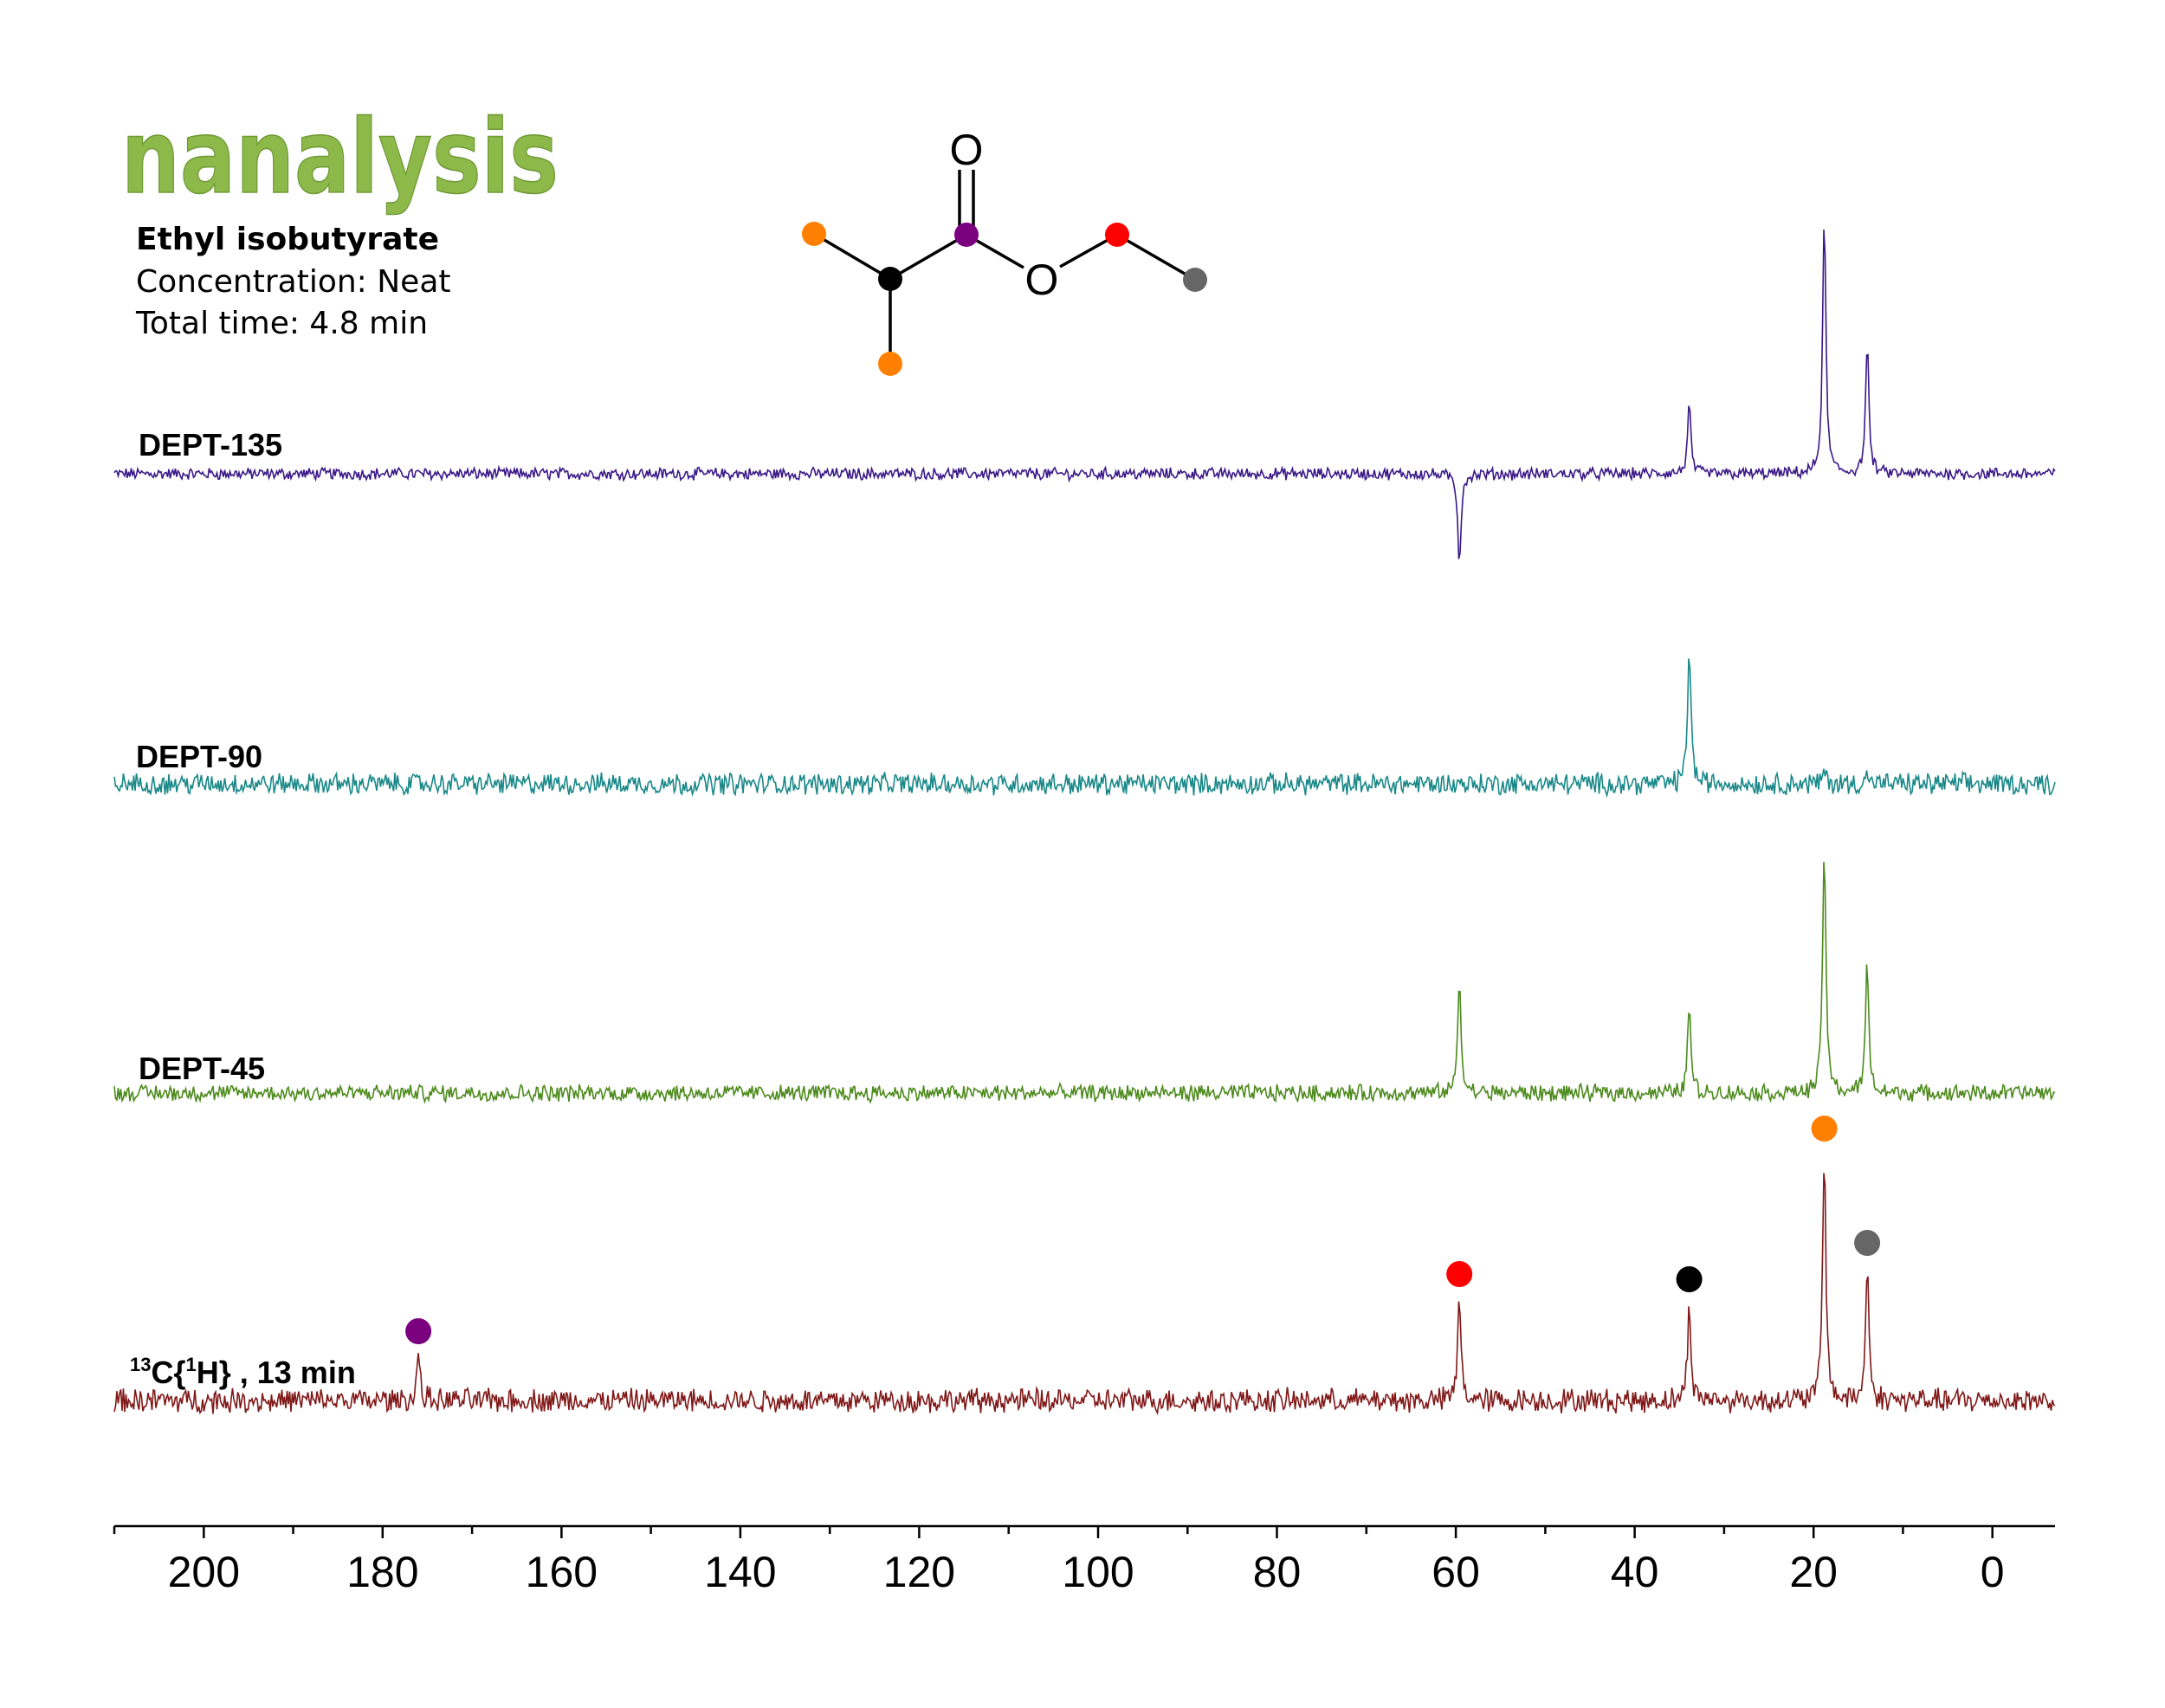  Describe the element at coordinates (1004, 267) in the screenshot. I see `molecule-structure` at that location.